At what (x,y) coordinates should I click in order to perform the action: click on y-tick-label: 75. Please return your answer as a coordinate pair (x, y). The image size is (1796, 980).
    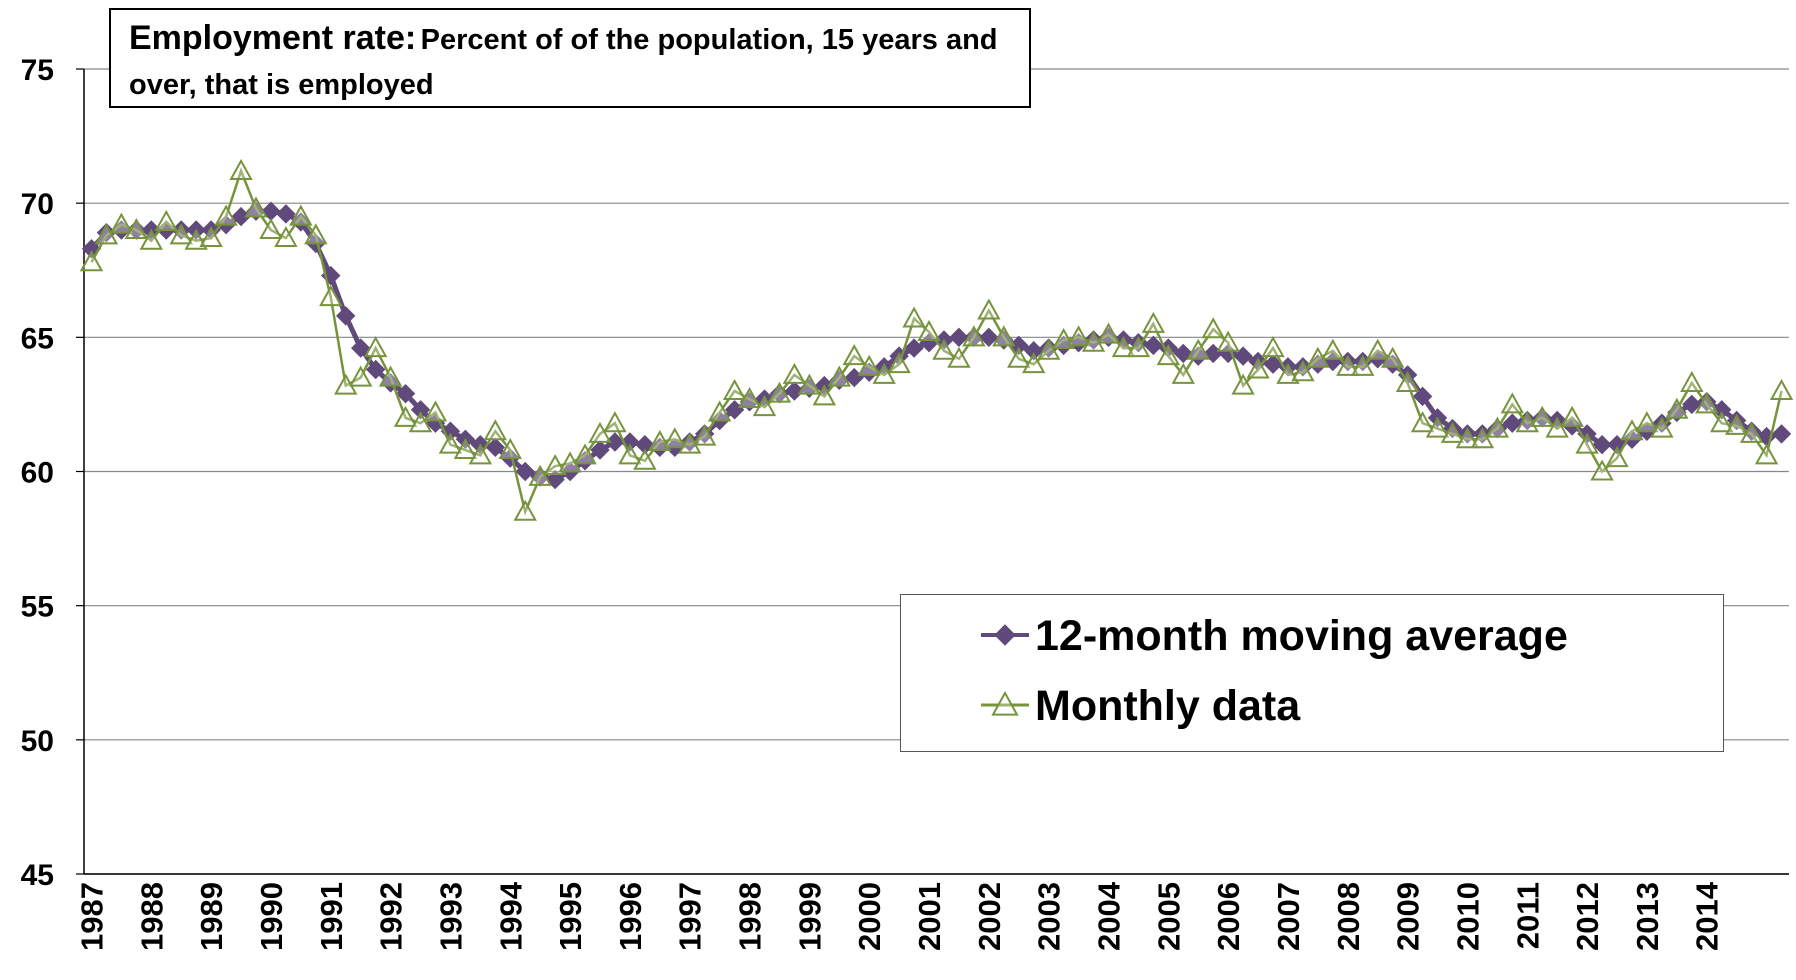
    Looking at the image, I should click on (37, 70).